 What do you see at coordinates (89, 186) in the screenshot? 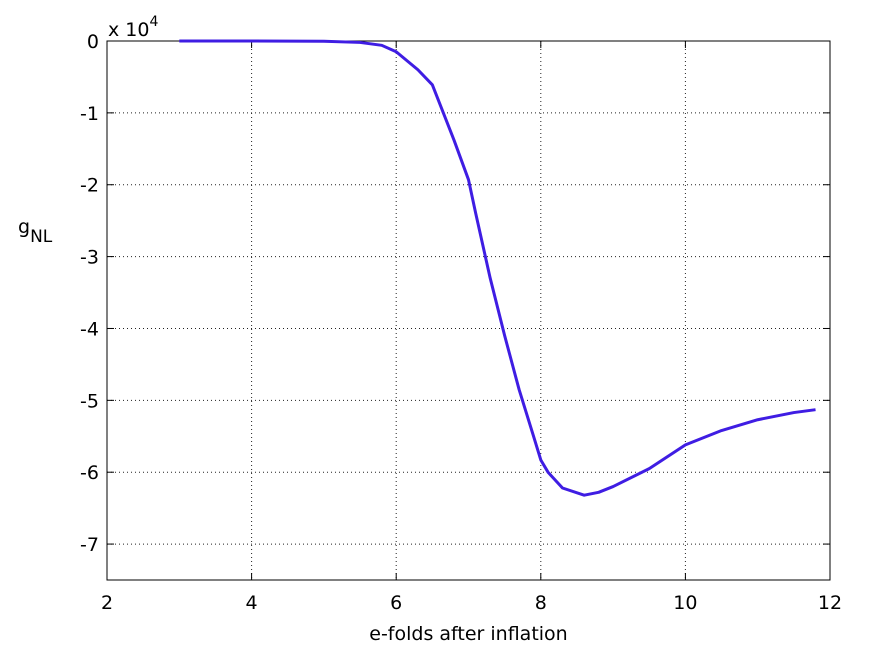
I see `y-tick-label: -2` at bounding box center [89, 186].